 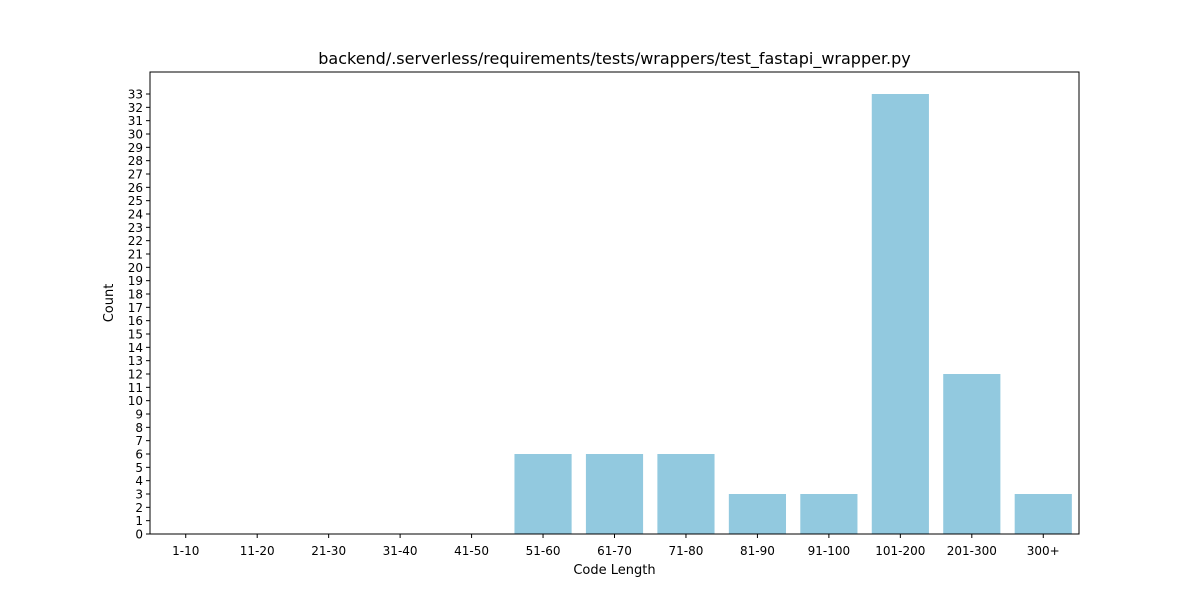 What do you see at coordinates (135, 95) in the screenshot?
I see `y-tick-label: 33` at bounding box center [135, 95].